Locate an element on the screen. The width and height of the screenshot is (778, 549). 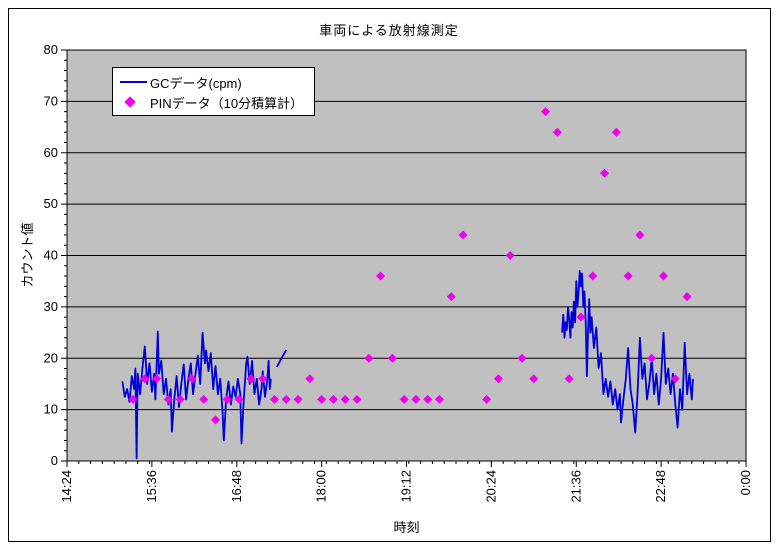
x-tick-label: 21:36 is located at coordinates (575, 486).